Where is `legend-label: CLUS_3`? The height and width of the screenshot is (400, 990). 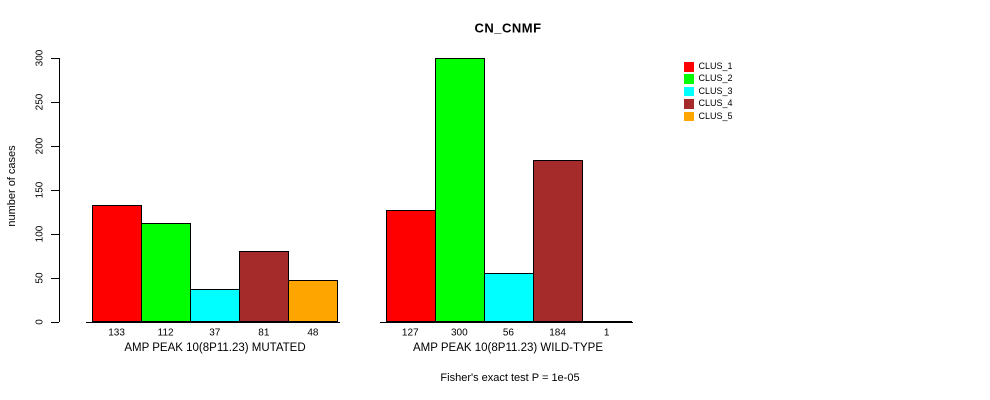 legend-label: CLUS_3 is located at coordinates (715, 90).